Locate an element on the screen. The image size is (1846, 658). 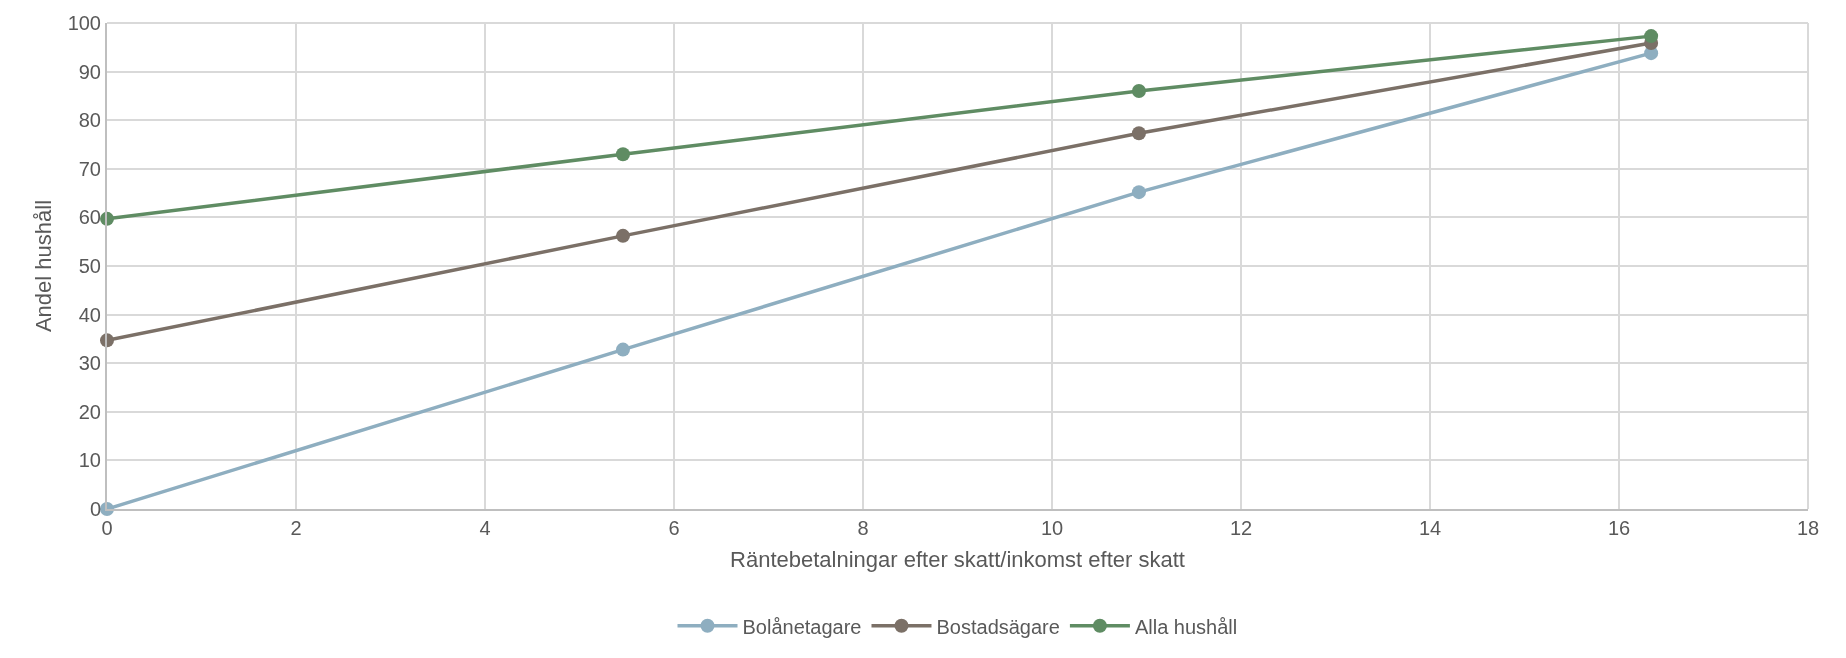
legend-label: Bostadsägare is located at coordinates (998, 626).